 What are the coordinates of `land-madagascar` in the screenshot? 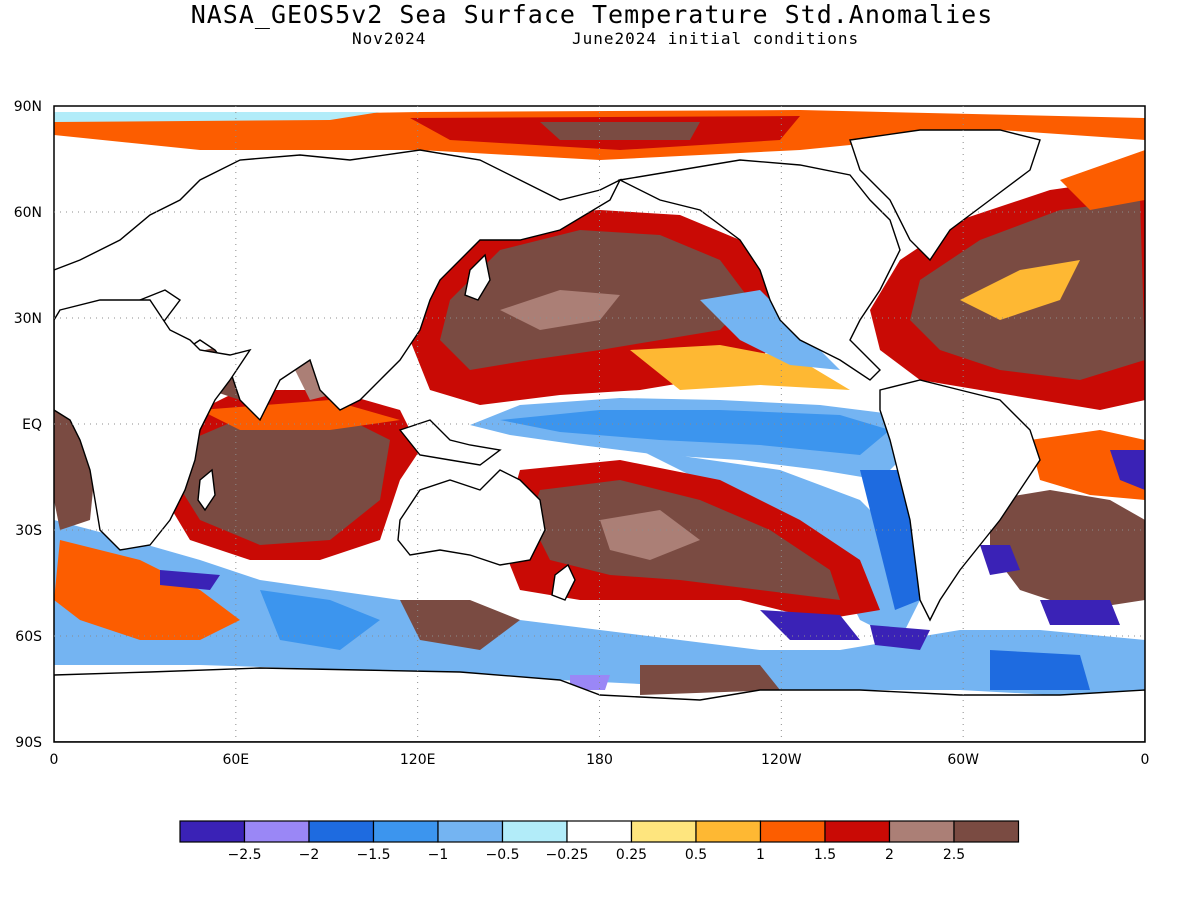 It's located at (206, 490).